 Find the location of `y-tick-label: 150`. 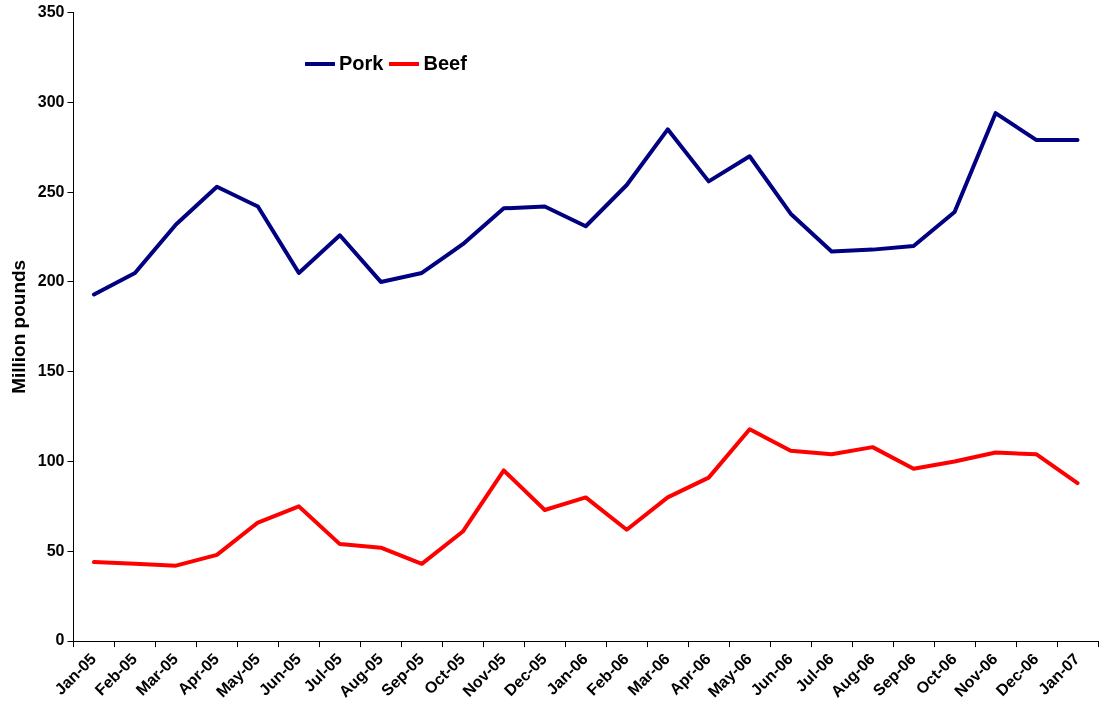

y-tick-label: 150 is located at coordinates (51, 371).